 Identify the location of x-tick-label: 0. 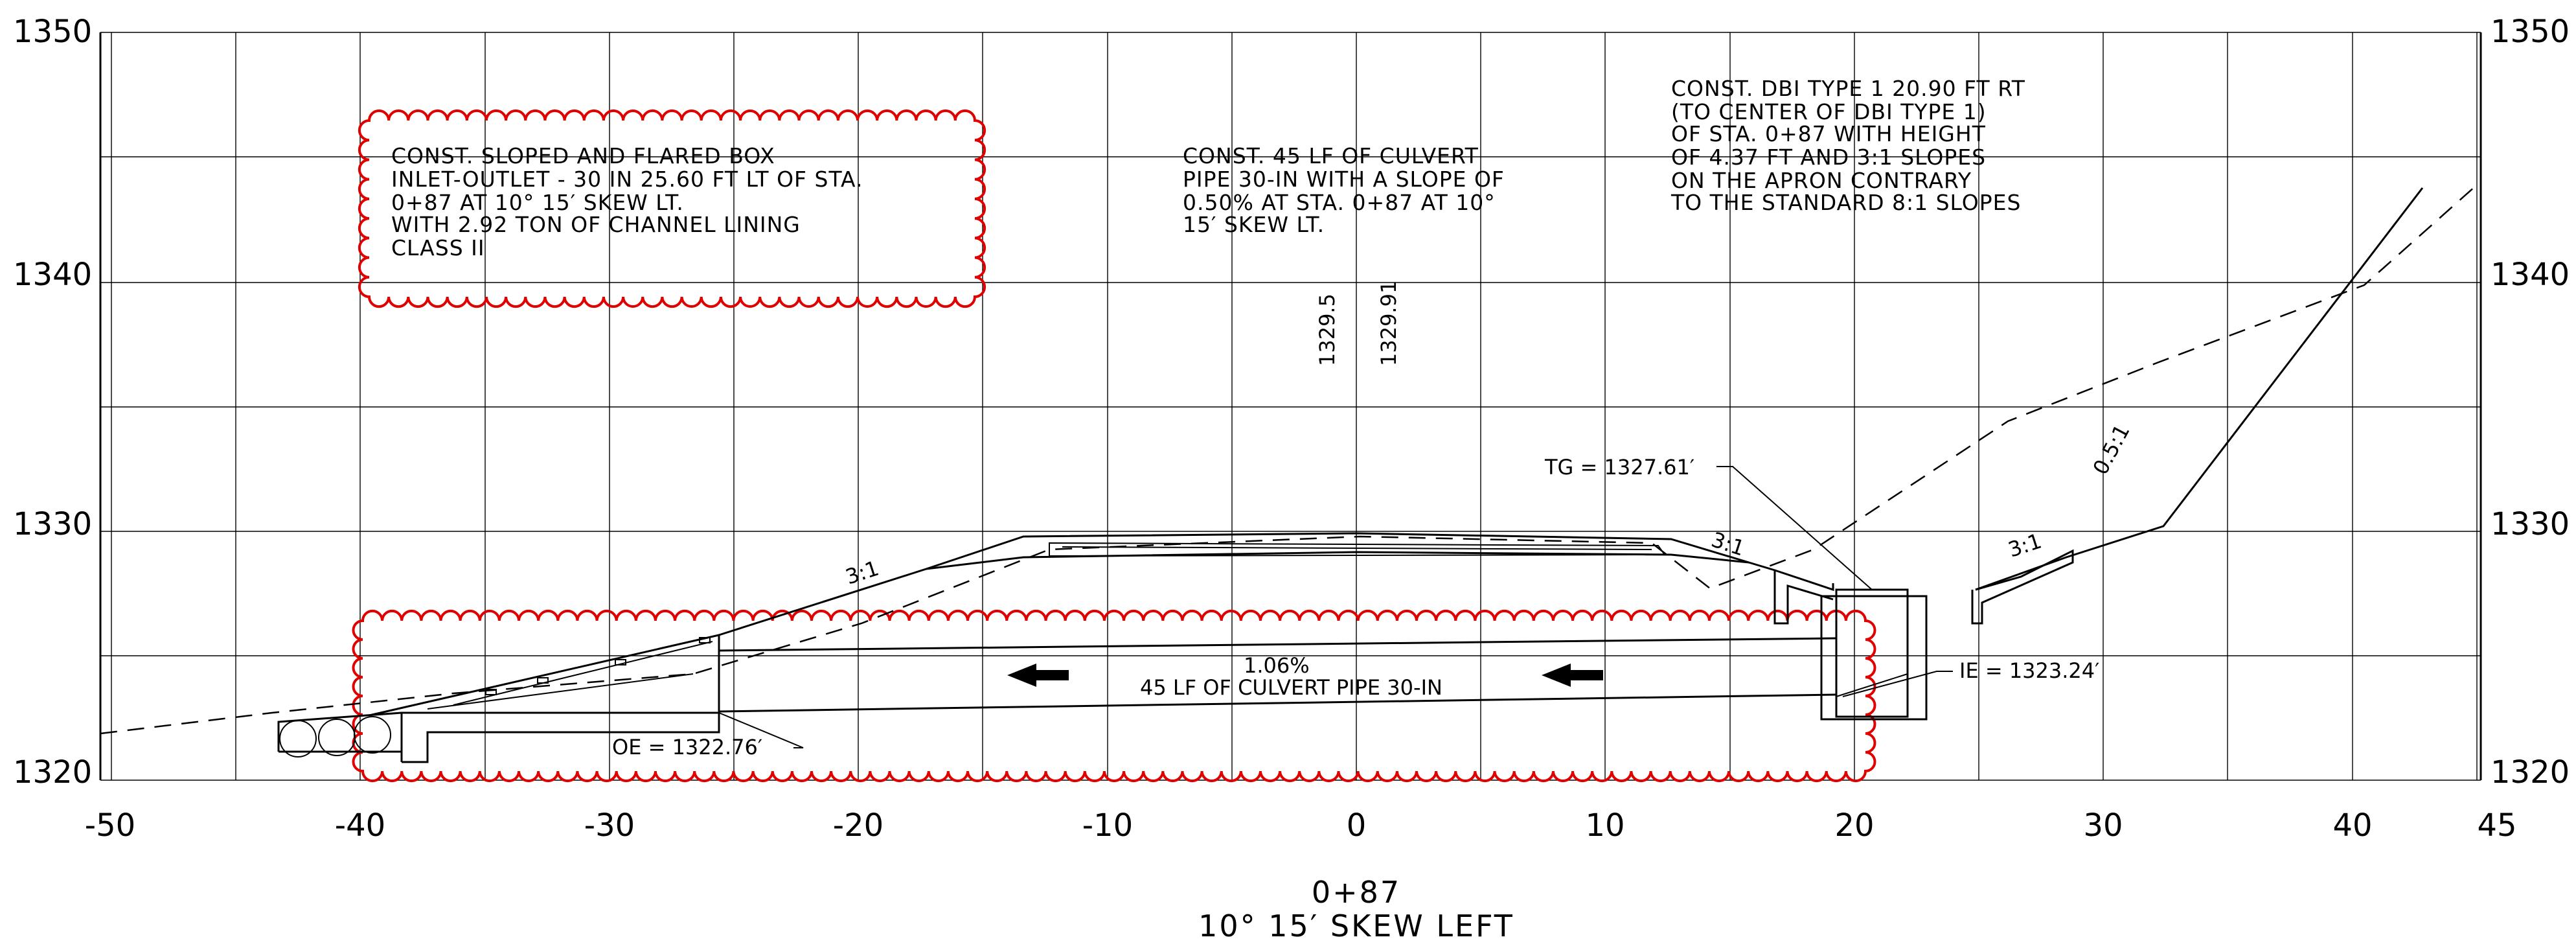
(1357, 826).